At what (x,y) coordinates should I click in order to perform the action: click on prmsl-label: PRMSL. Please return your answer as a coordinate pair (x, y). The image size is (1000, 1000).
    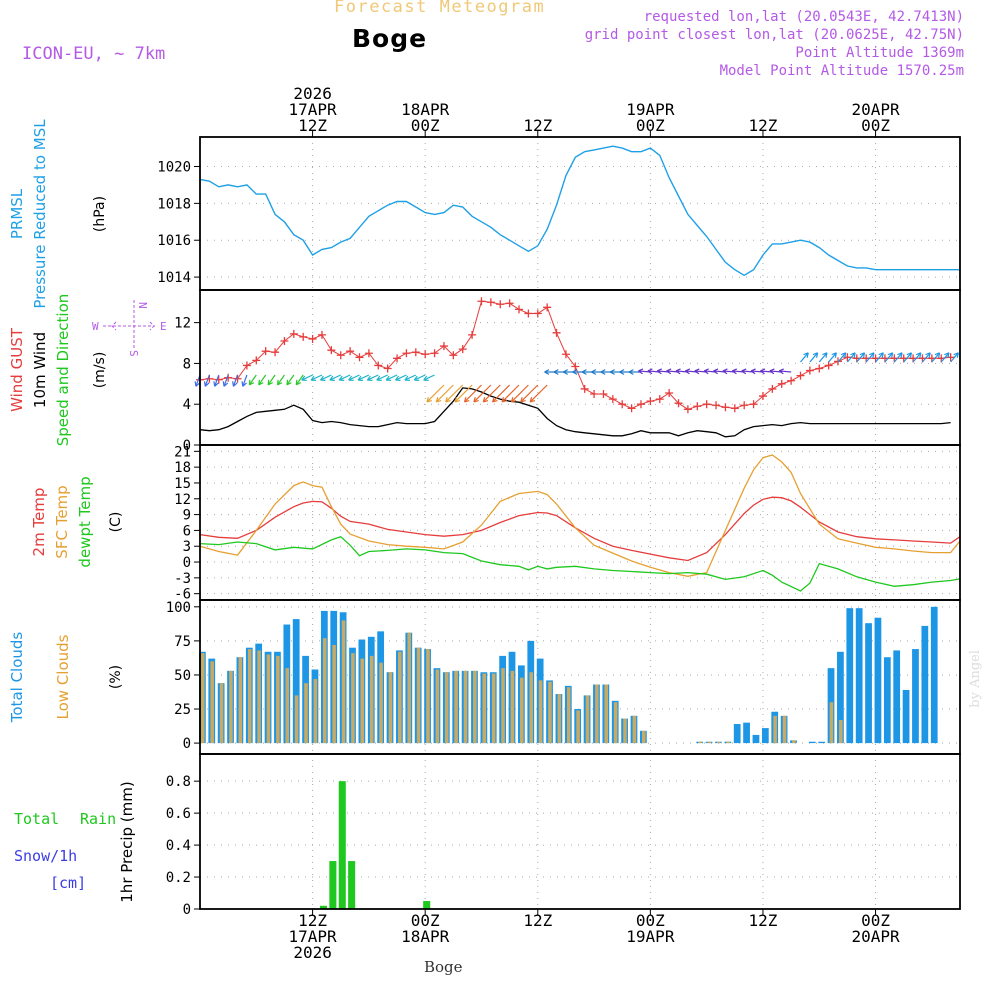
    Looking at the image, I should click on (17, 213).